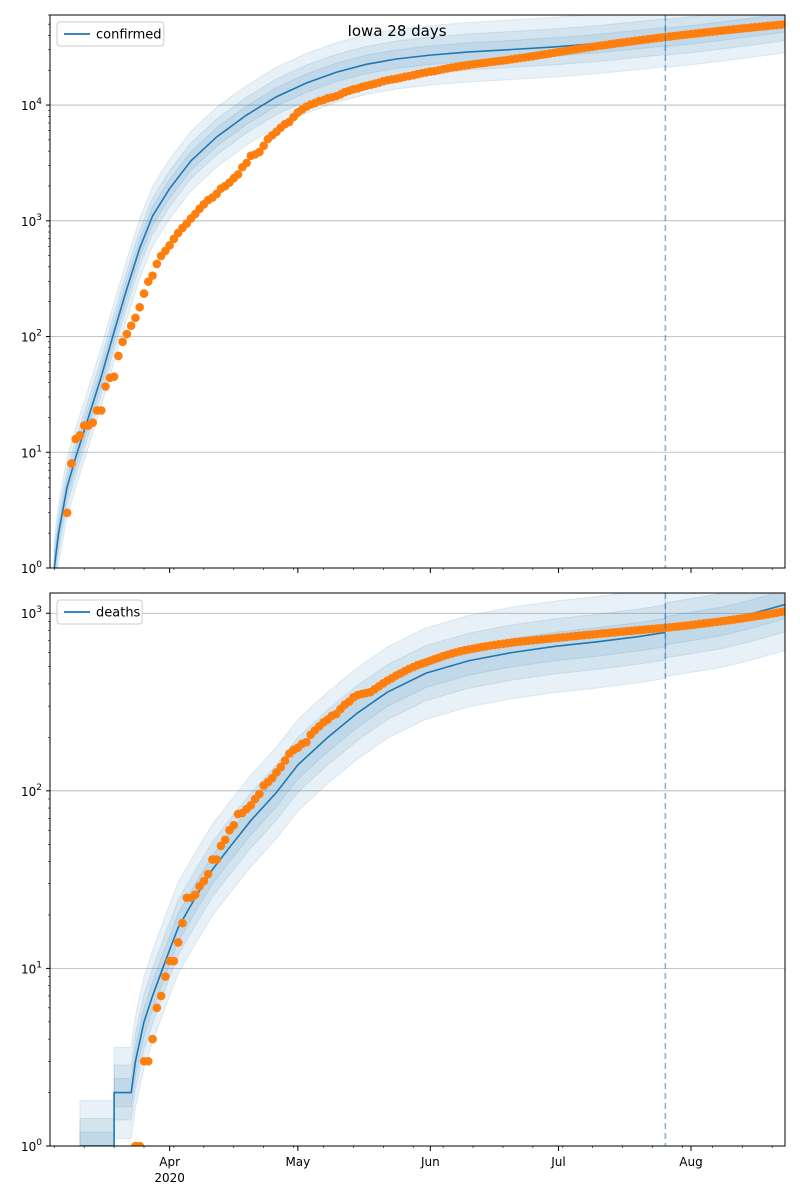 The image size is (800, 1200). I want to click on deaths-legend-box, so click(99, 612).